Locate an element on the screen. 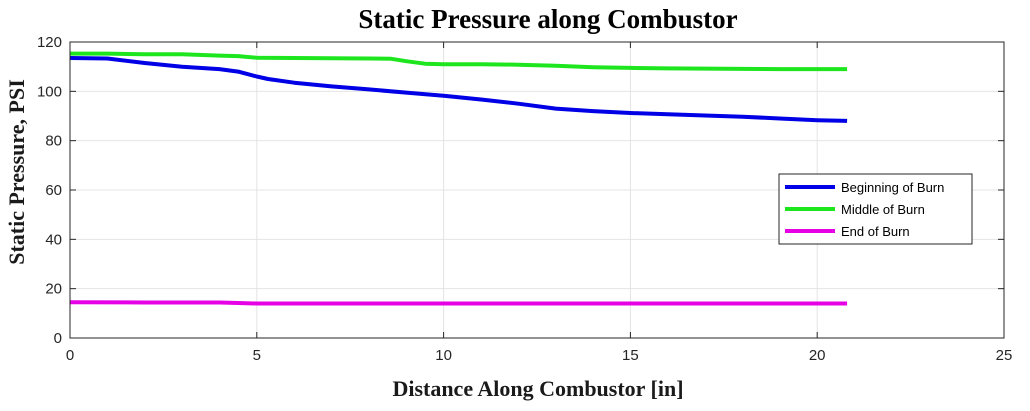  legend-label-0: Beginning of Burn is located at coordinates (892, 187).